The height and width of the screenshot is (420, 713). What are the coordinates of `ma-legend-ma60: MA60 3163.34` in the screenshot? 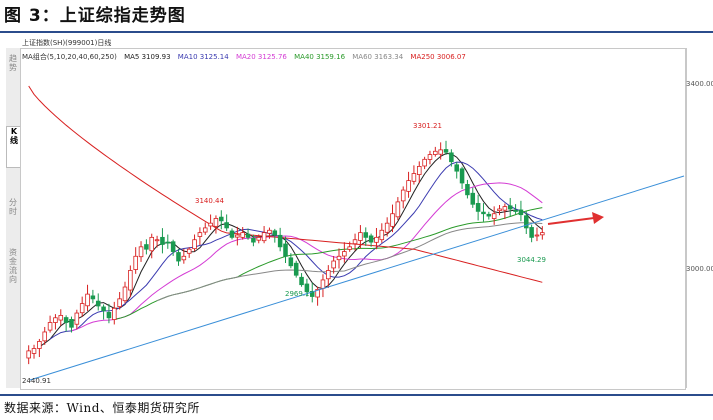 It's located at (378, 57).